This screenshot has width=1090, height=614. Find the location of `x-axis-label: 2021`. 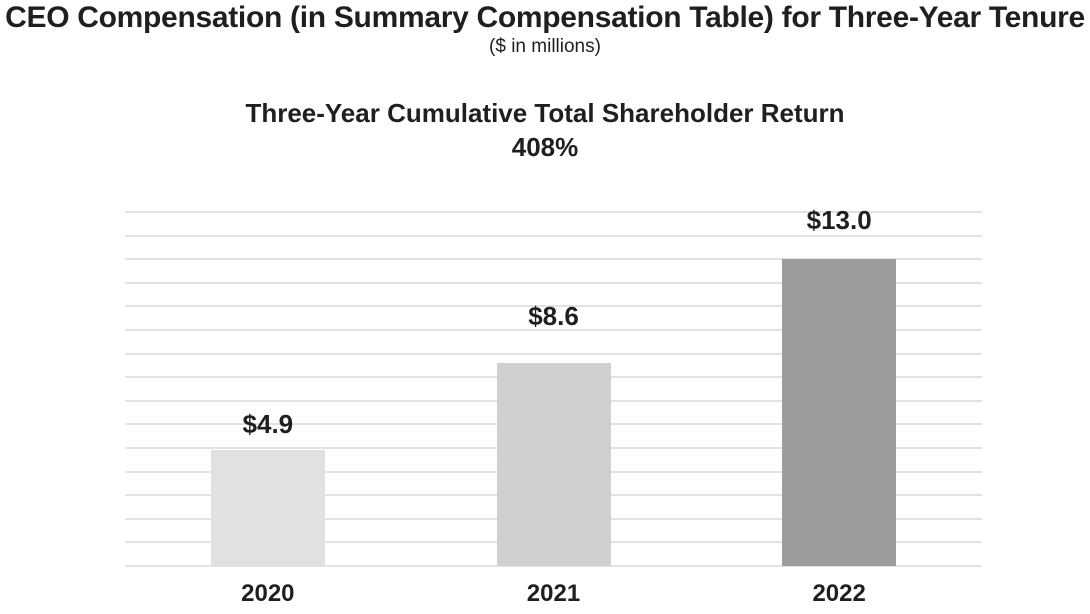

x-axis-label: 2021 is located at coordinates (553, 593).